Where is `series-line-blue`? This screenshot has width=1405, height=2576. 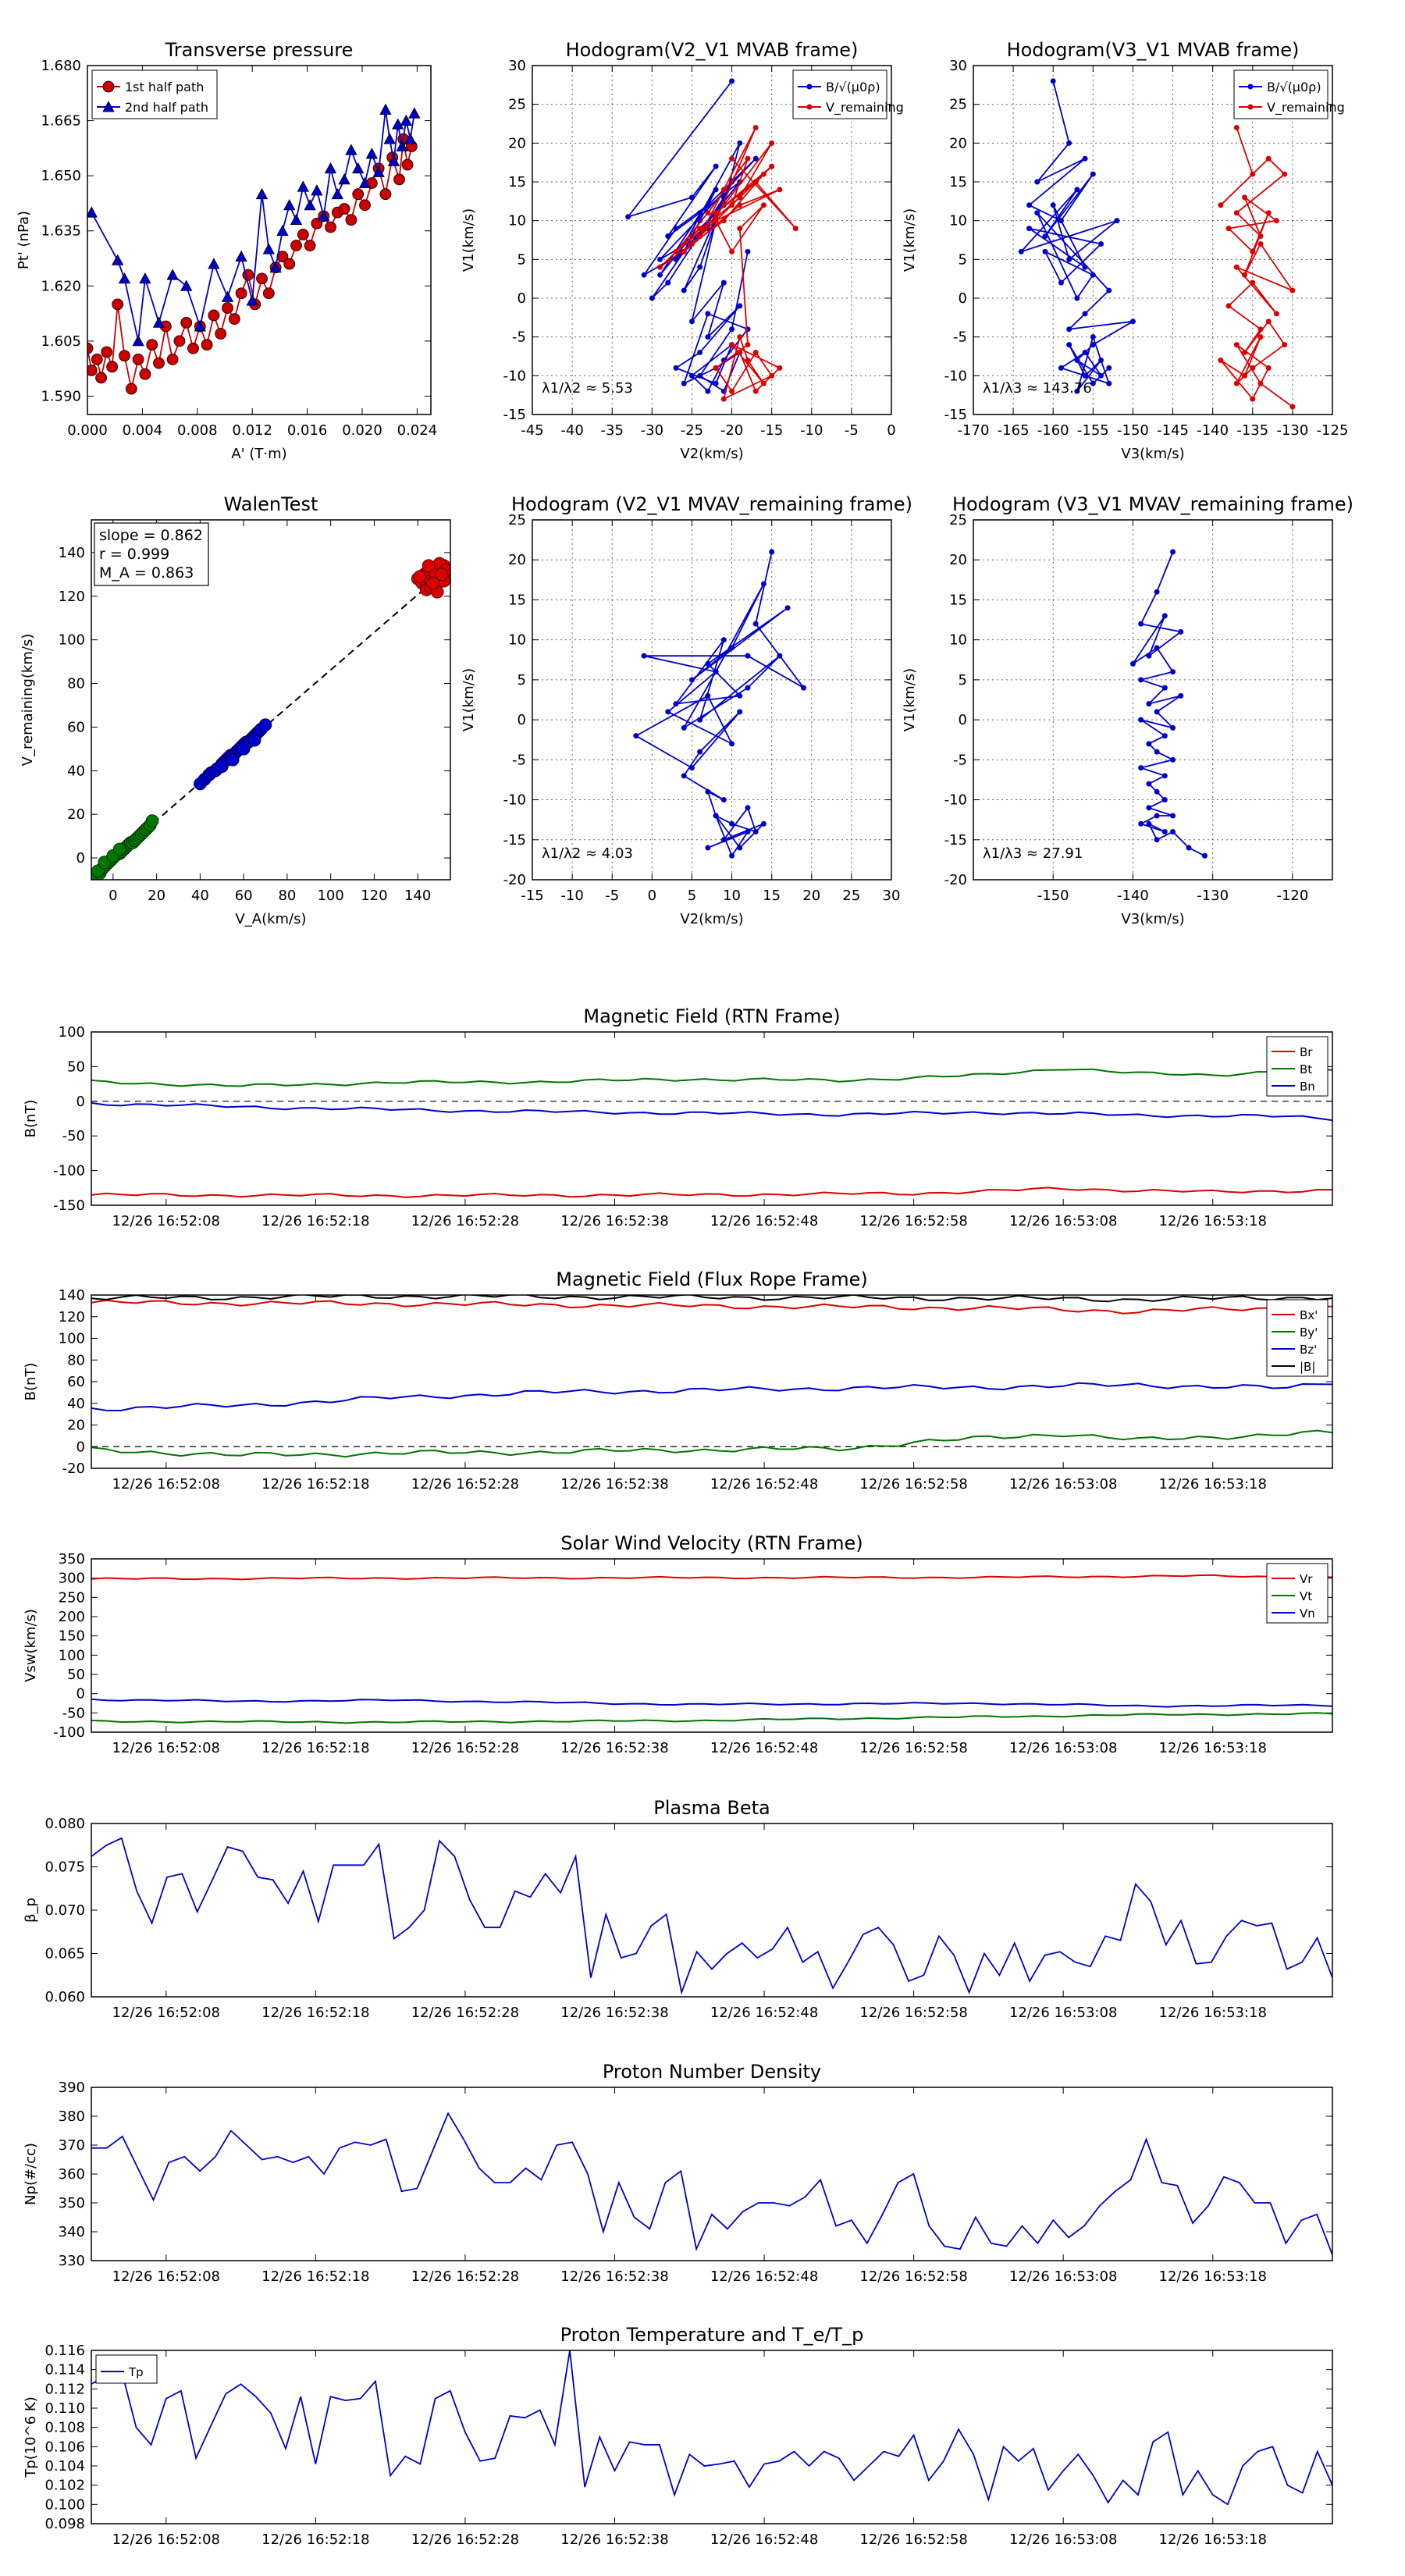
series-line-blue is located at coordinates (1168, 704).